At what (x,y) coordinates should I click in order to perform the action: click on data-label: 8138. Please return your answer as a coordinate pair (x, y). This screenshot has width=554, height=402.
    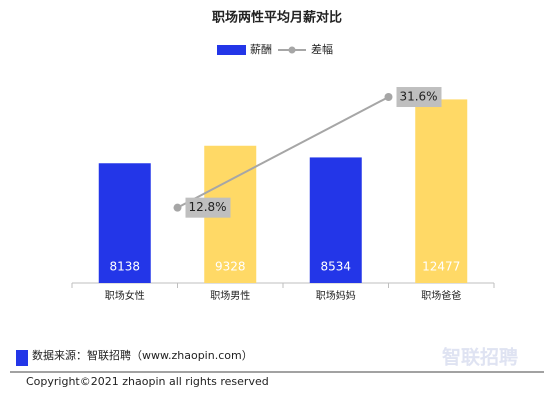
    Looking at the image, I should click on (124, 267).